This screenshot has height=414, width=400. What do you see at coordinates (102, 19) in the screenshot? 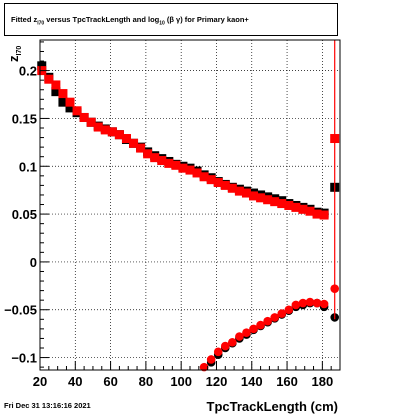
I see `title-middle: versus TpcTrackLength and log` at bounding box center [102, 19].